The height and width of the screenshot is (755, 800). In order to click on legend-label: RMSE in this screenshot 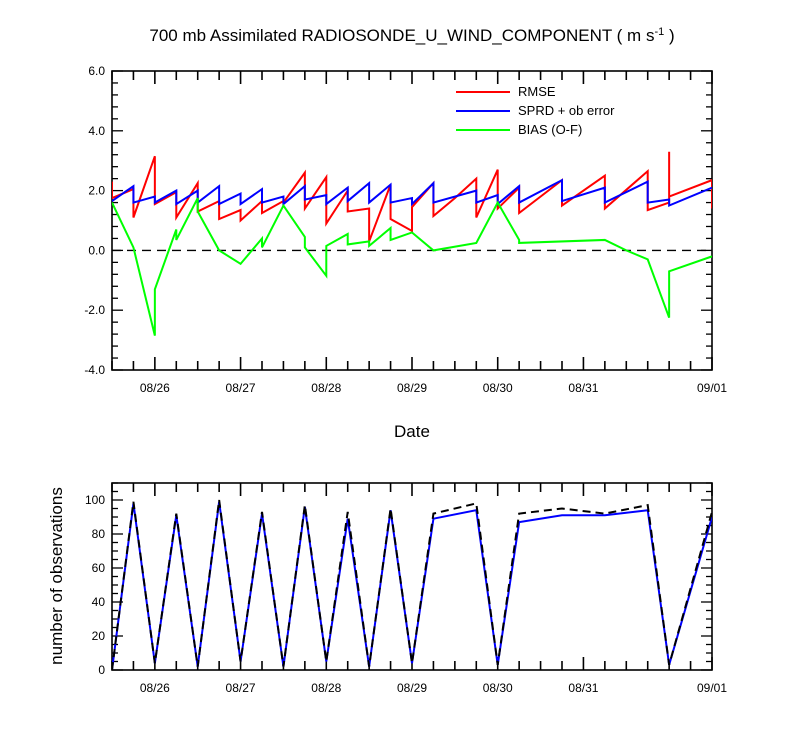, I will do `click(537, 91)`.